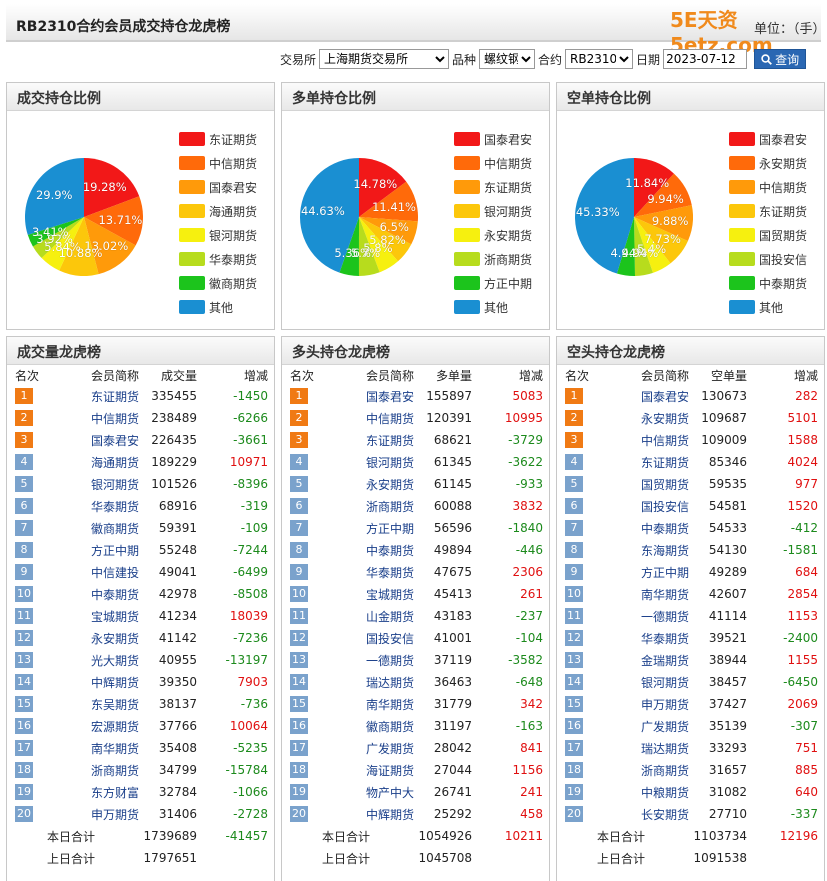 The image size is (827, 881). Describe the element at coordinates (114, 682) in the screenshot. I see `member-name-link: 中辉期货` at that location.